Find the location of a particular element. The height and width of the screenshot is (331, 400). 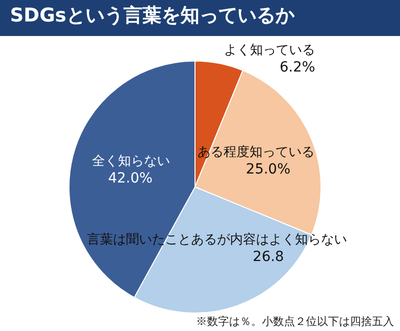

data-label: 25.0% is located at coordinates (268, 170).